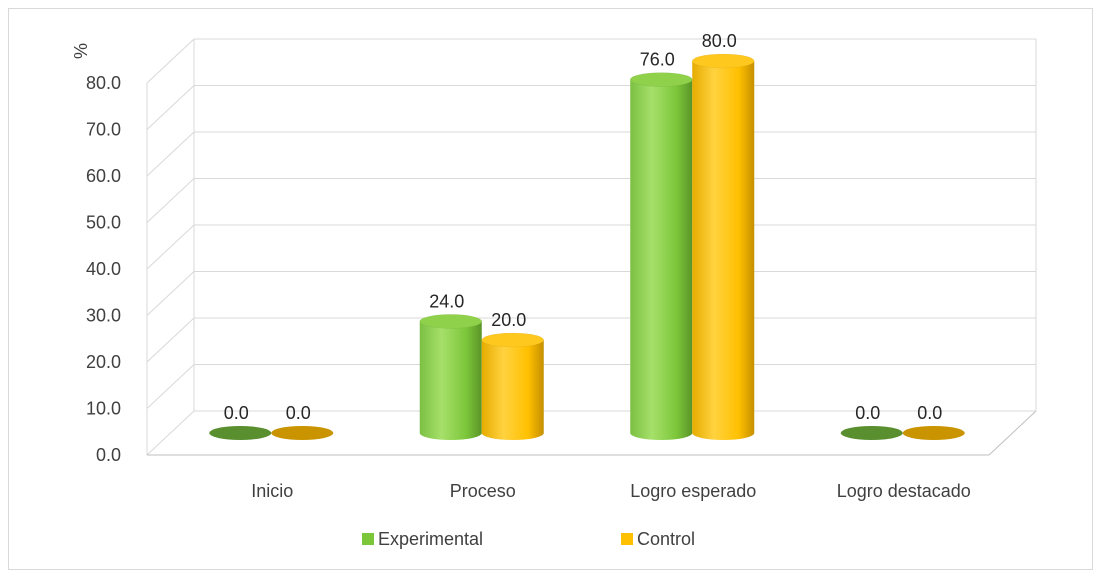 The height and width of the screenshot is (578, 1102). I want to click on legend-label: Experimental, so click(430, 539).